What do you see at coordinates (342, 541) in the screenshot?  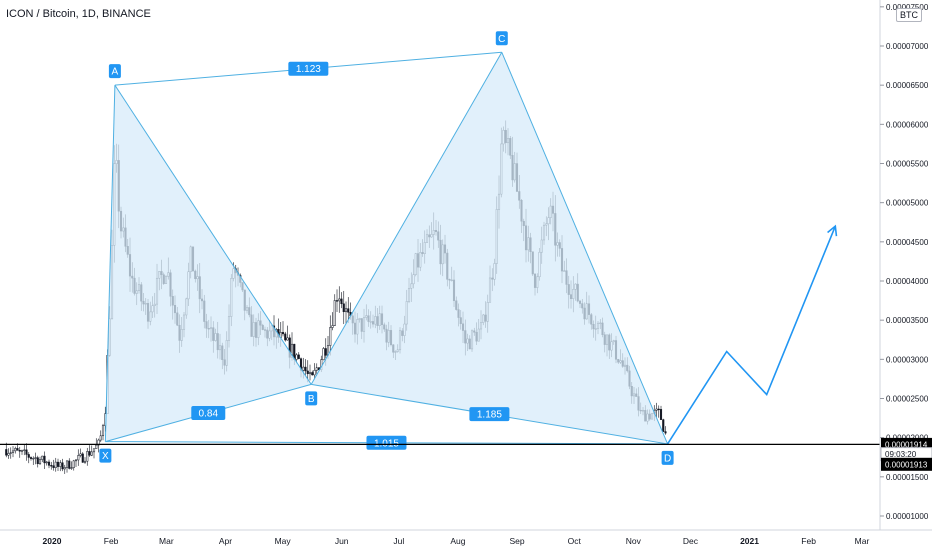 I see `time-tick-label: Jun` at bounding box center [342, 541].